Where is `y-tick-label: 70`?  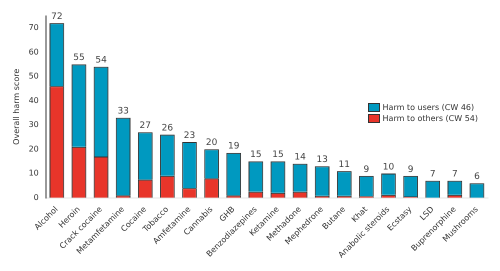 y-tick-label: 70 is located at coordinates (33, 27).